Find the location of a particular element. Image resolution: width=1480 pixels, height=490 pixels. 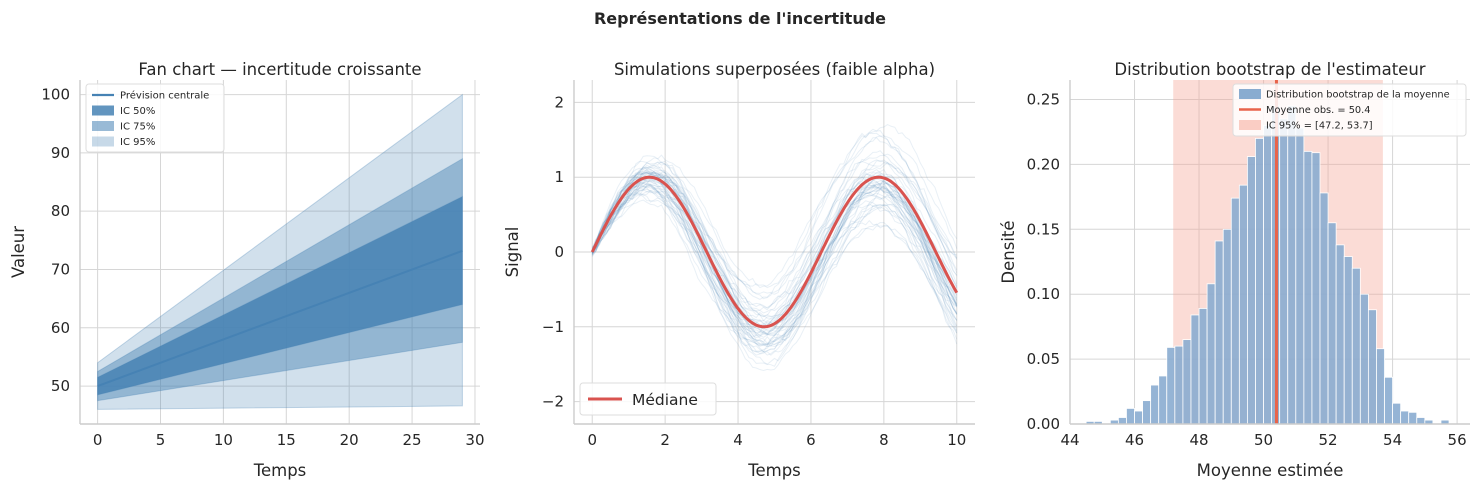

y-tick-label: 1 is located at coordinates (559, 177).